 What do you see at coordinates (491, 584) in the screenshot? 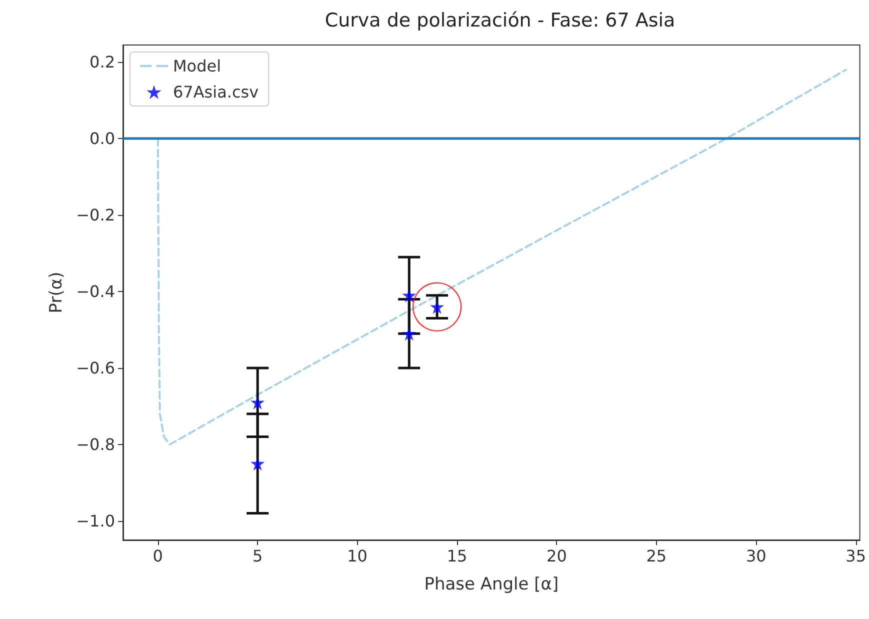
I see `x-axis-title: Phase Angle [α]` at bounding box center [491, 584].